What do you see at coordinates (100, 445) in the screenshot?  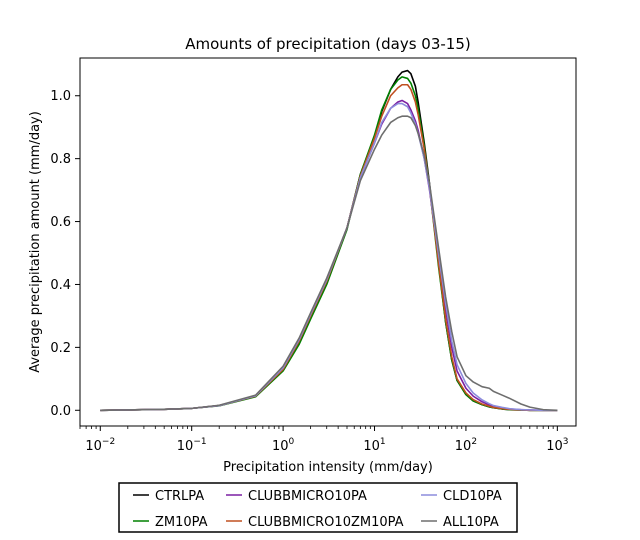 I see `x-tick-label: 10⁻²` at bounding box center [100, 445].